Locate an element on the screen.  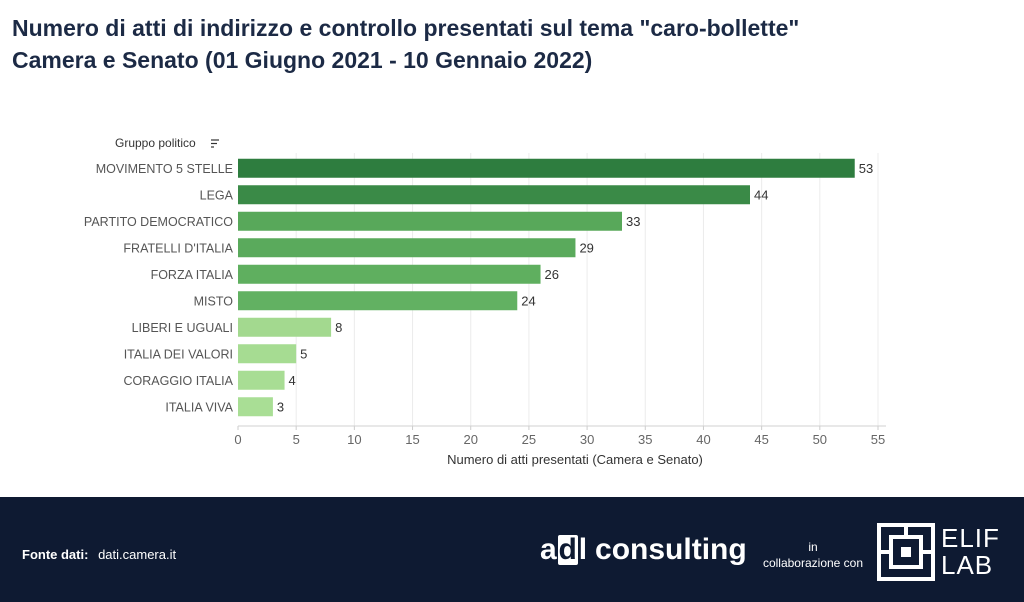
x-tick-label-50: 50 is located at coordinates (820, 439).